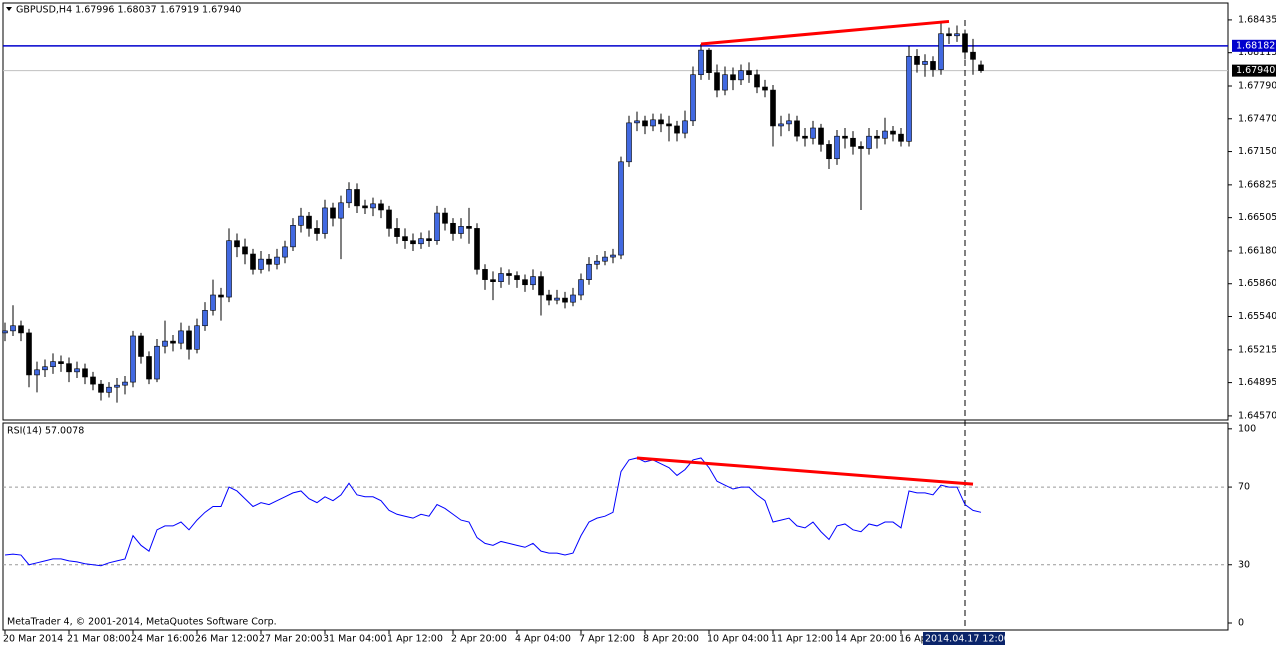 Image resolution: width=1276 pixels, height=648 pixels. I want to click on y-tick-label: 1.66505, so click(1257, 217).